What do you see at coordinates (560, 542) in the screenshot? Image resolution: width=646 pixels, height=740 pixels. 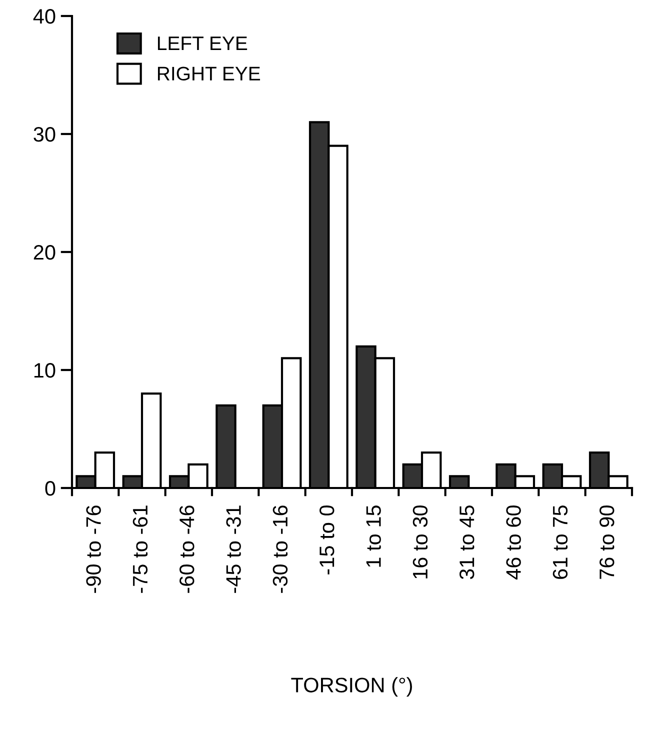 I see `x-tick-label: 61 to 75` at bounding box center [560, 542].